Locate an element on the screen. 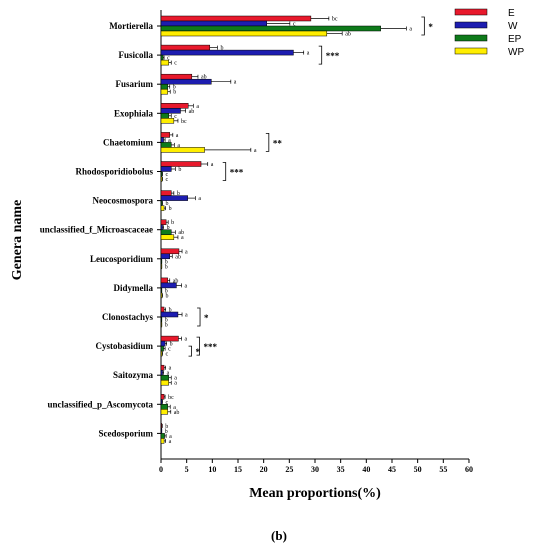  x-tick-label: 35 is located at coordinates (341, 469).